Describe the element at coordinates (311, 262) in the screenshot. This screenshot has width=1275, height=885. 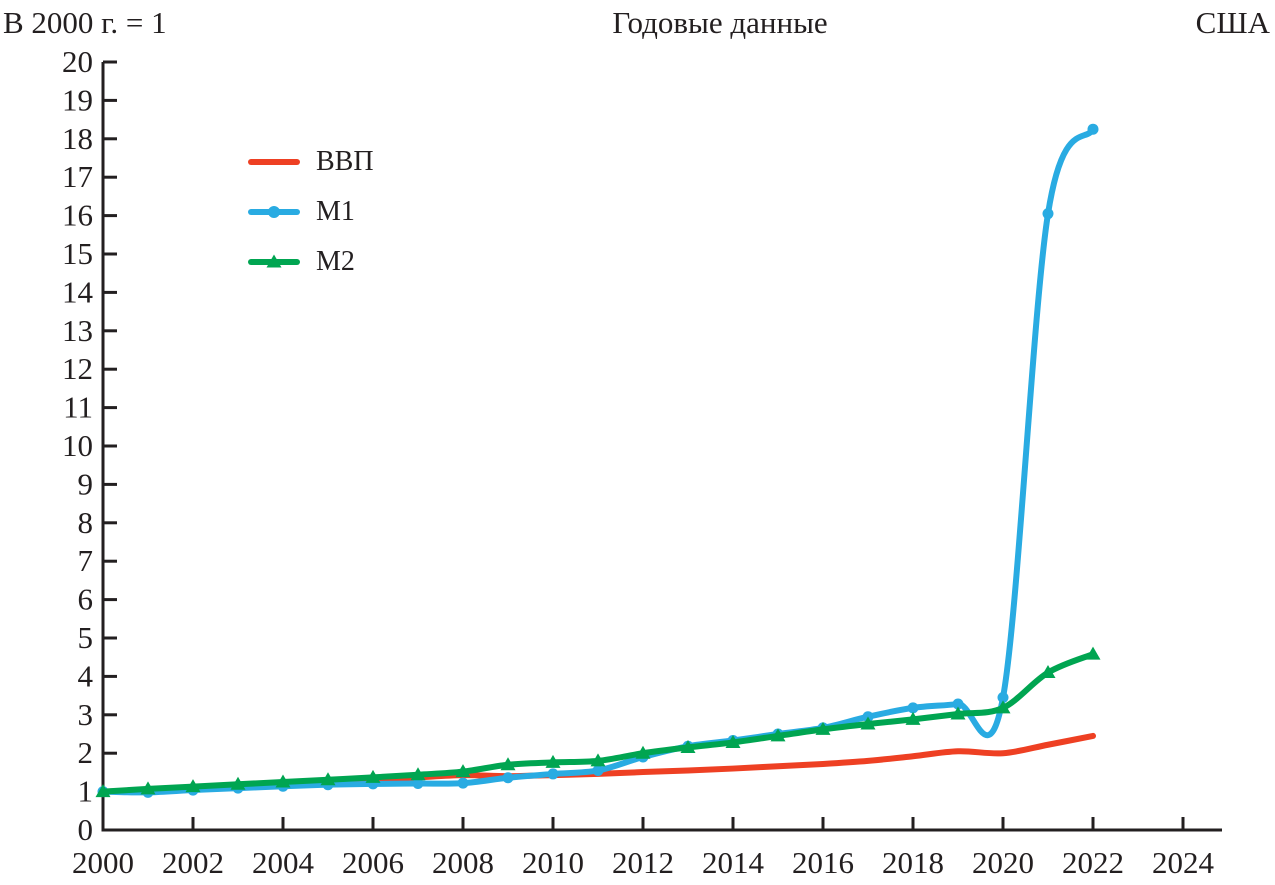
I see `legend-item-m2: М2` at that location.